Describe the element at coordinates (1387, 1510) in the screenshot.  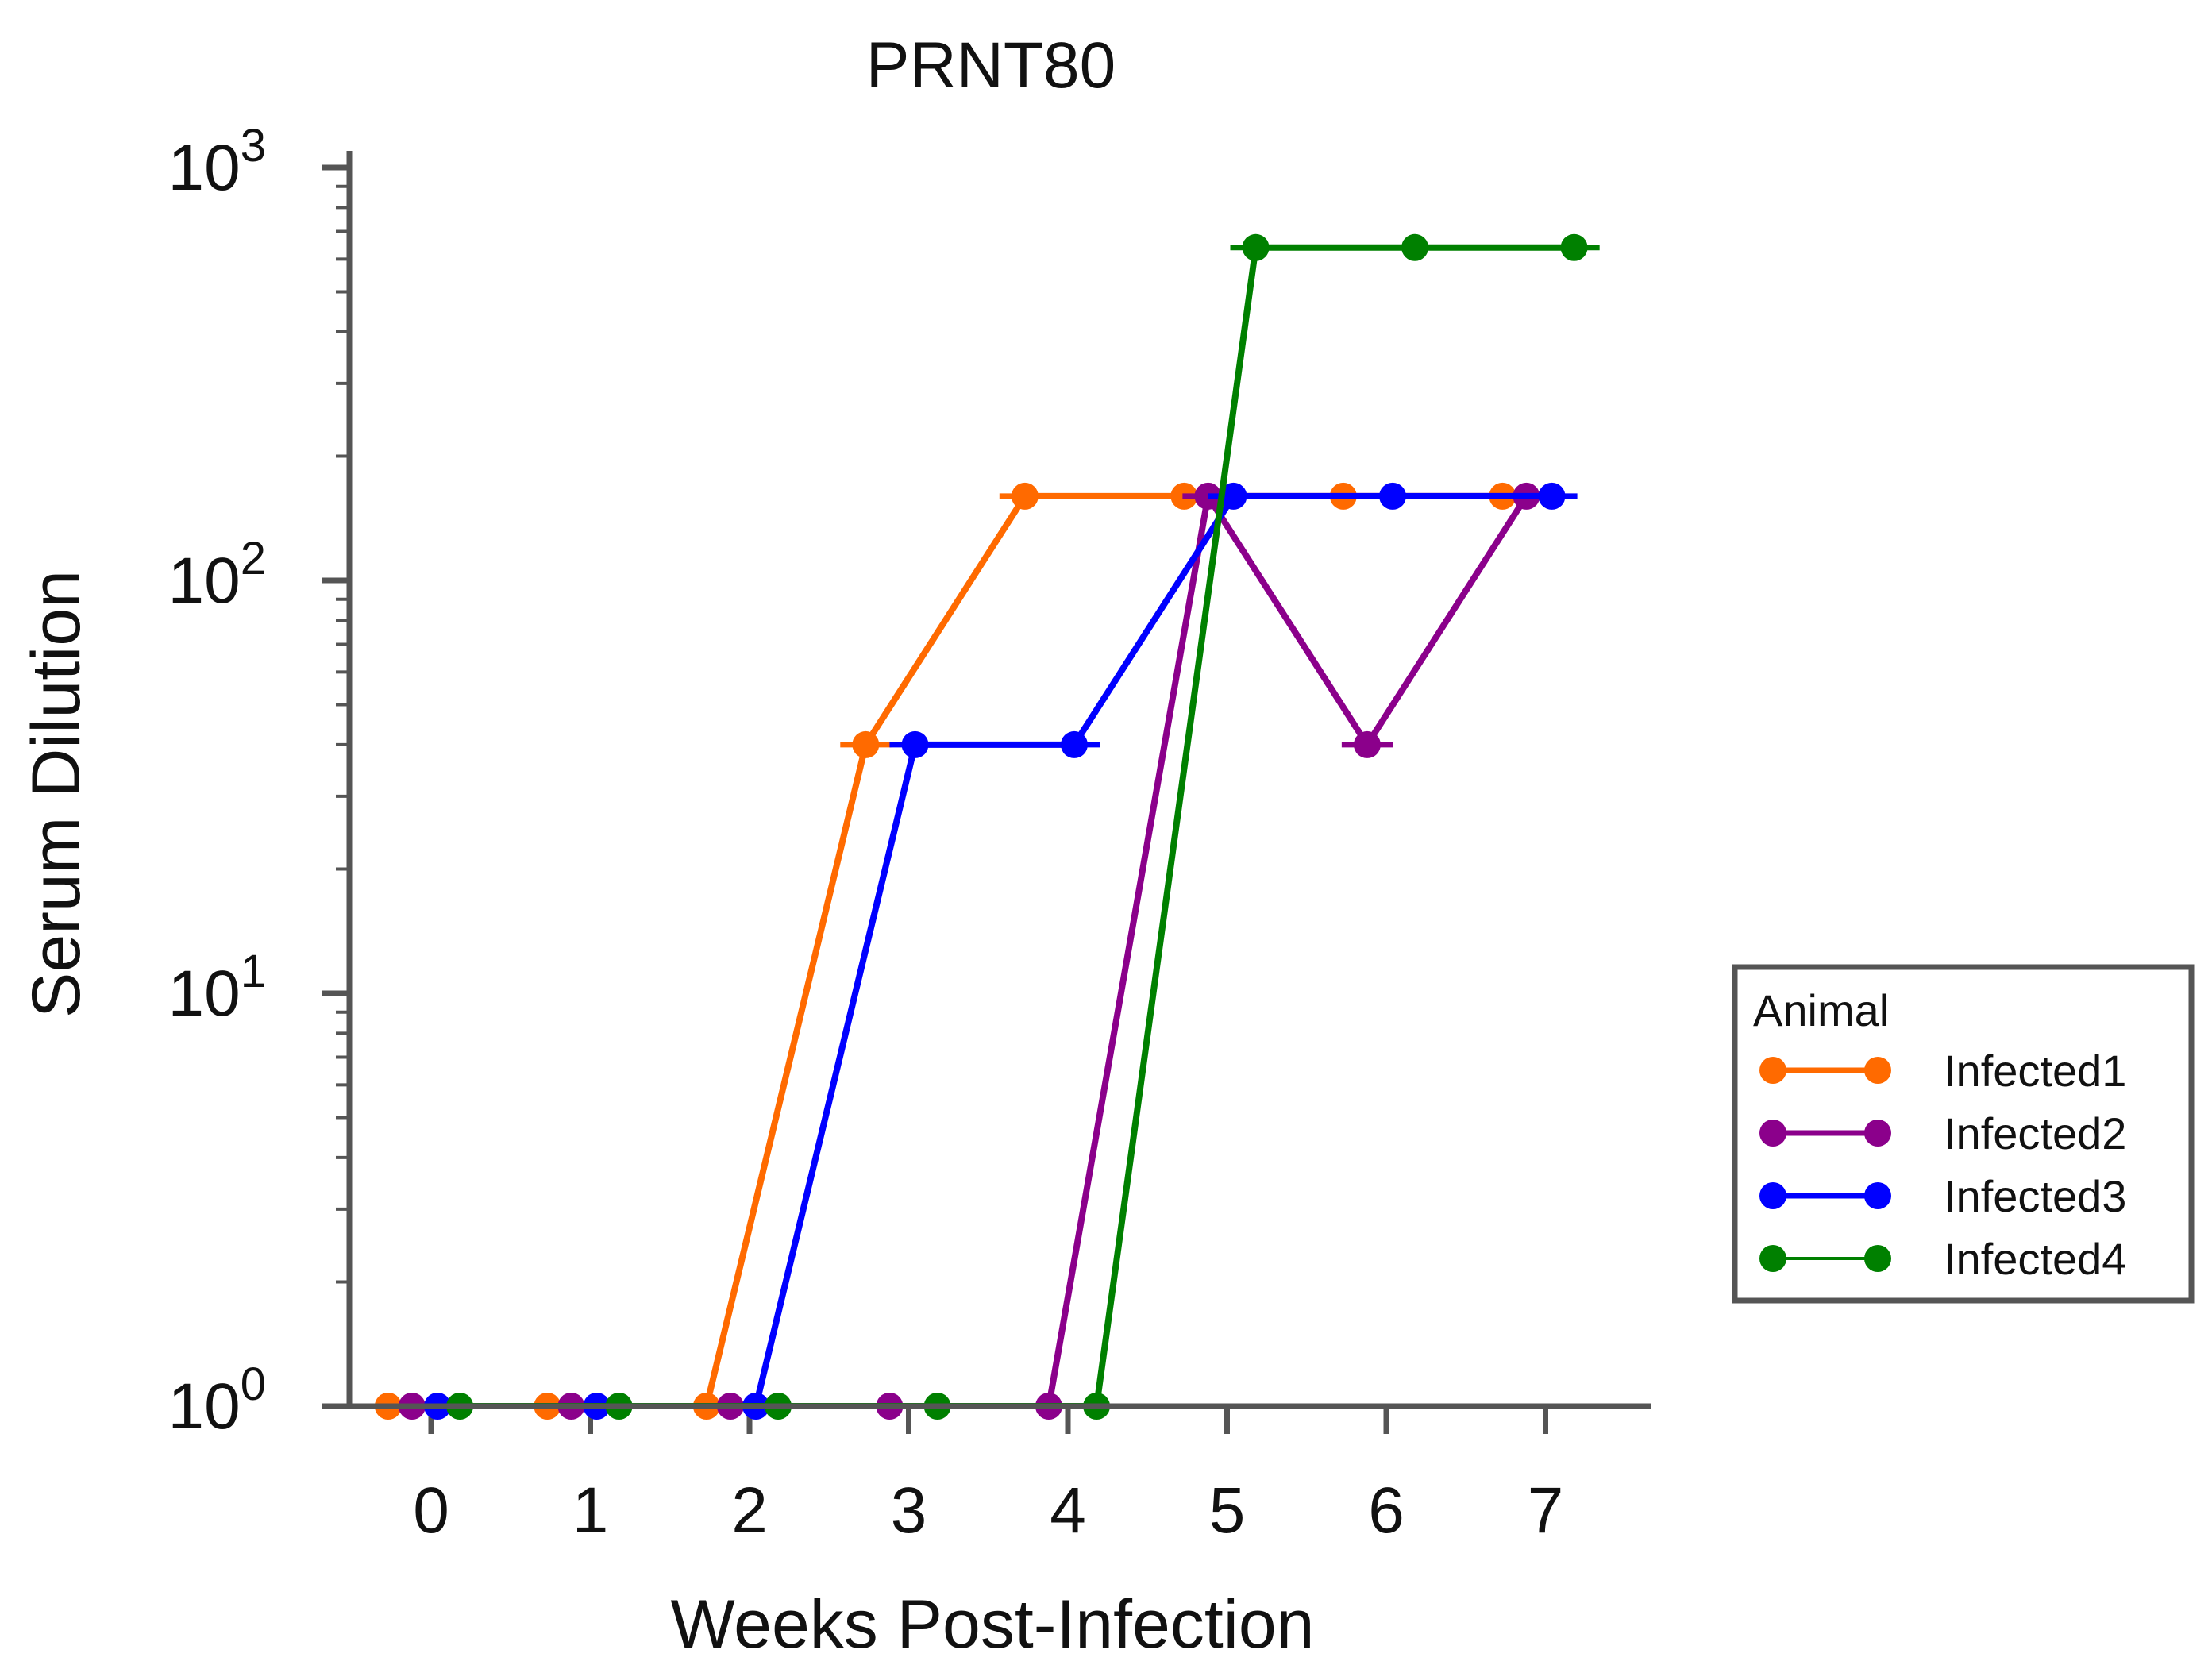
I see `x-tick-label: 6` at that location.